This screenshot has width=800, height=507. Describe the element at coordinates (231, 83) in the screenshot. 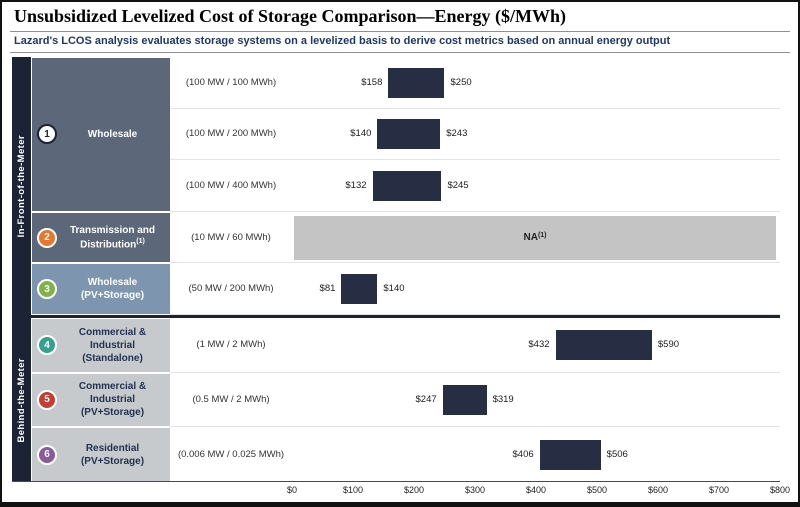

I see `capacity-spec-label: (100 MW / 100 MWh)` at that location.